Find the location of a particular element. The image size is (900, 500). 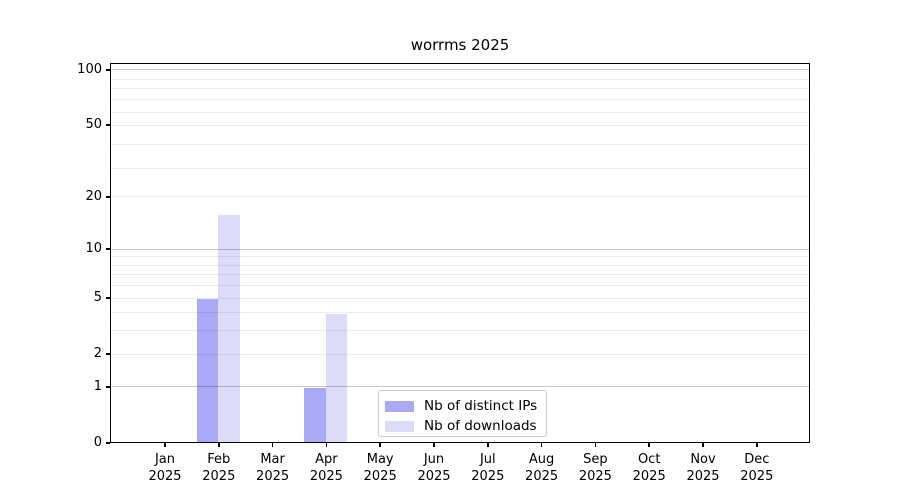

legend-item-distinct-ips: Nb of distinct IPs is located at coordinates (465, 406).